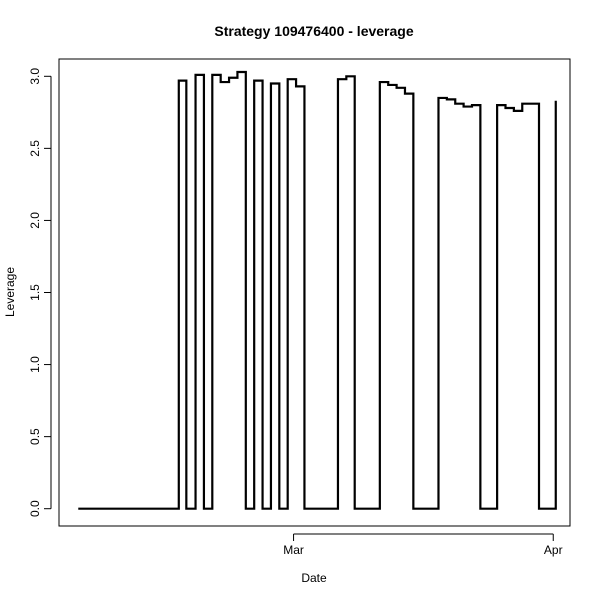 This screenshot has width=600, height=600. I want to click on chart-title: Strategy 109476400 - leverage, so click(313, 31).